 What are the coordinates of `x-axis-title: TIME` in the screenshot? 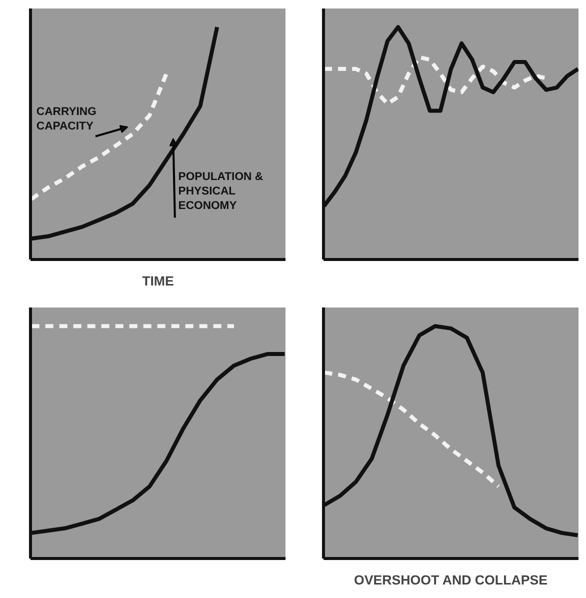 It's located at (158, 281).